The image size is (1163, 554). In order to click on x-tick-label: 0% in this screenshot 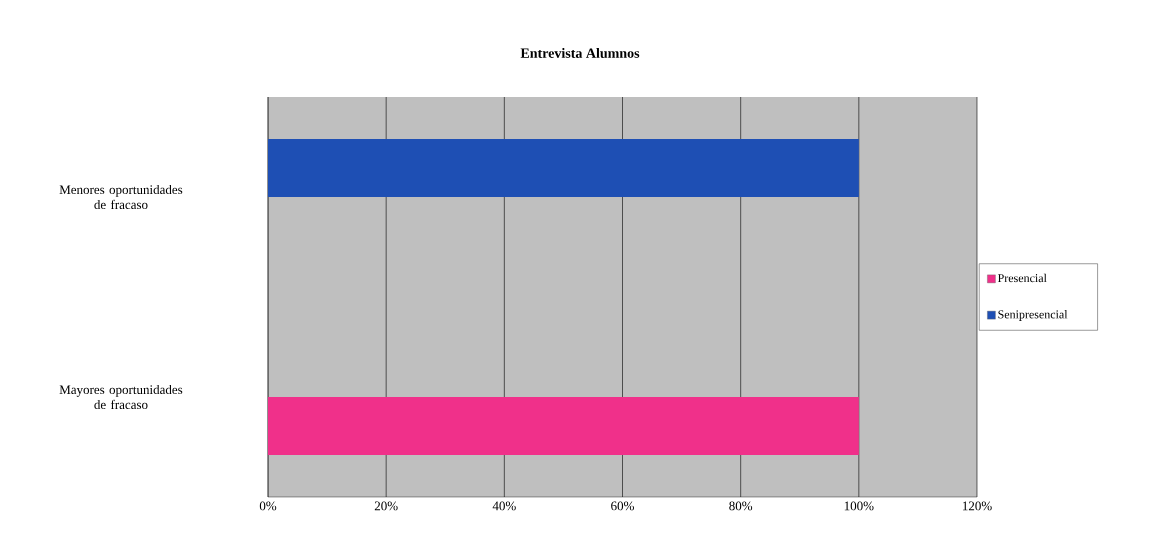, I will do `click(268, 506)`.